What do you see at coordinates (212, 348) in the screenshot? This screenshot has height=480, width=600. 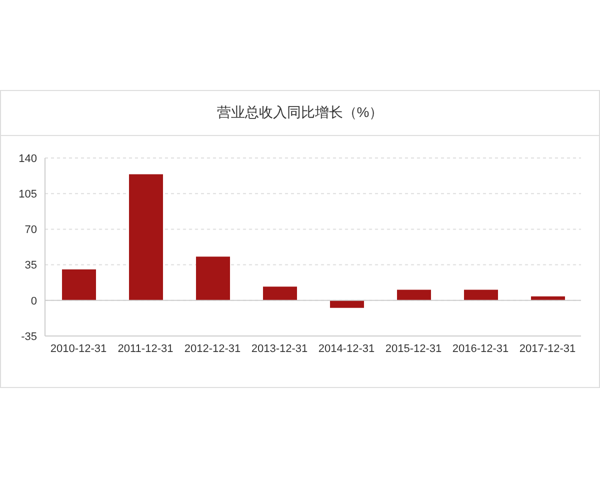 I see `x-tick-label: 2012-12-31` at bounding box center [212, 348].